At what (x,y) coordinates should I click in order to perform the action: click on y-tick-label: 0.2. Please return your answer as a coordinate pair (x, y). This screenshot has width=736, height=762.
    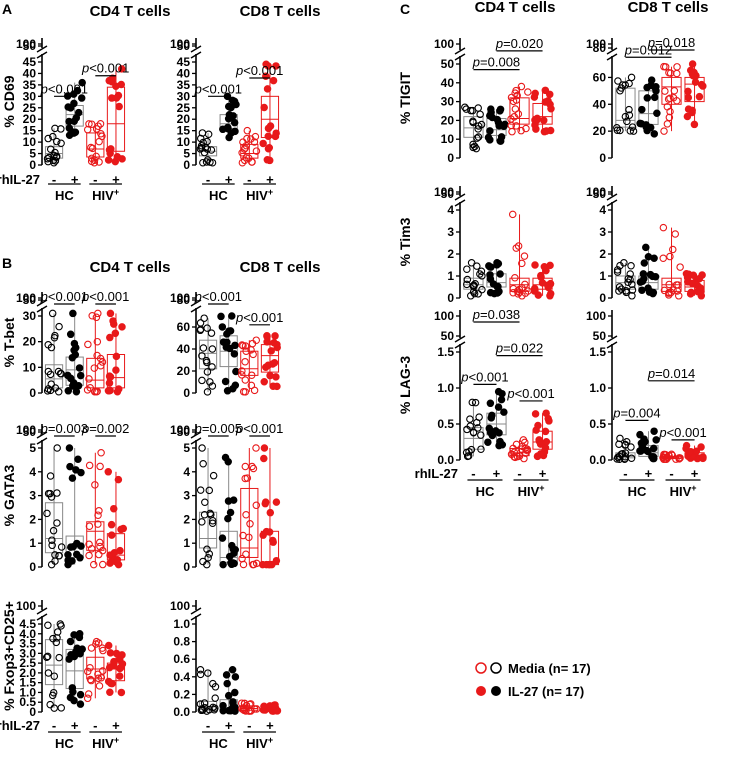
    Looking at the image, I should click on (181, 694).